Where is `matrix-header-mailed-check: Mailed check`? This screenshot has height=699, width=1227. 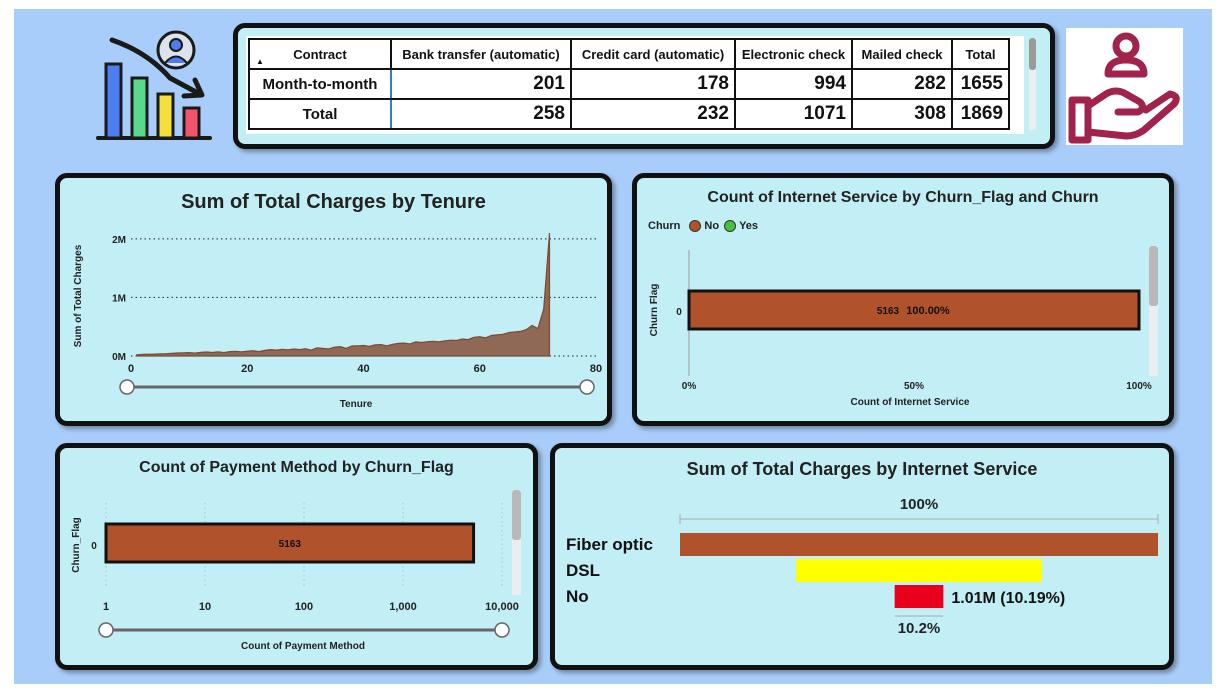
matrix-header-mailed-check: Mailed check is located at coordinates (902, 54).